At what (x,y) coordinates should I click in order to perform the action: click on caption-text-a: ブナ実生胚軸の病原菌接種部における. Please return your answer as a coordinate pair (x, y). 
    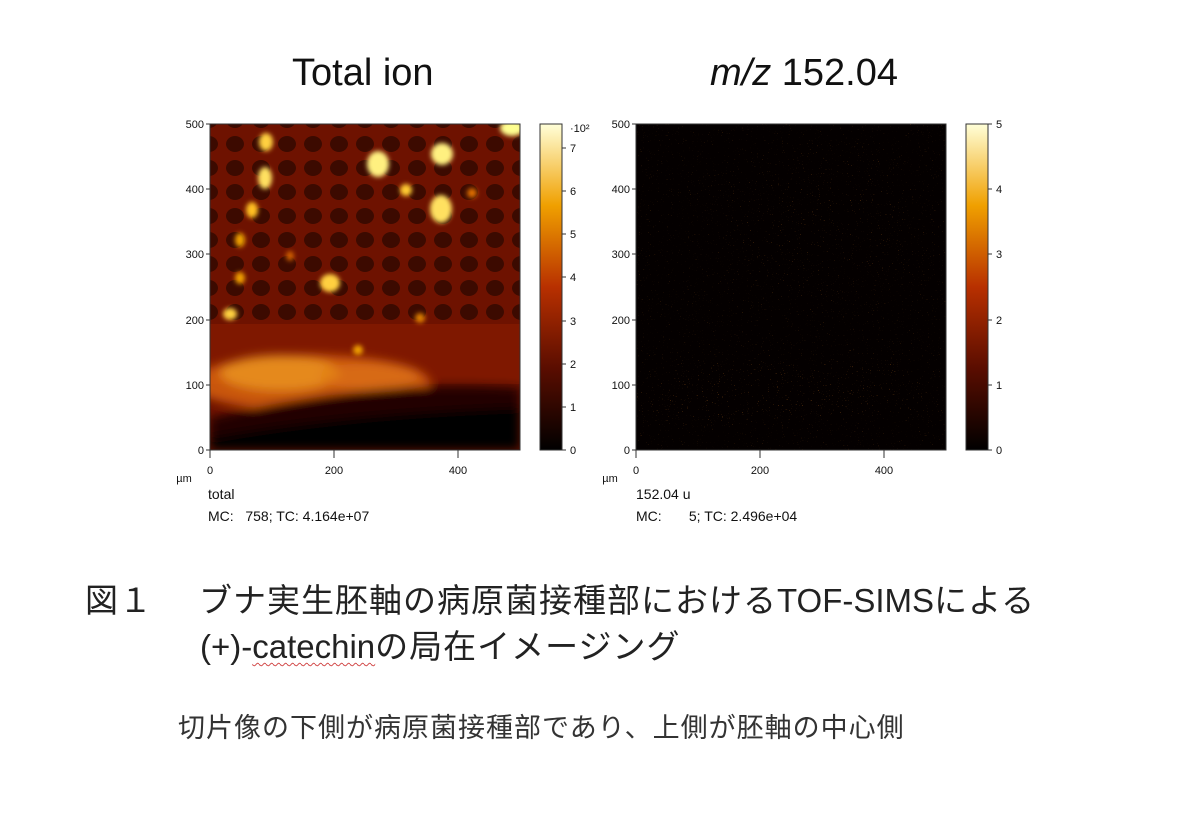
    Looking at the image, I should click on (488, 600).